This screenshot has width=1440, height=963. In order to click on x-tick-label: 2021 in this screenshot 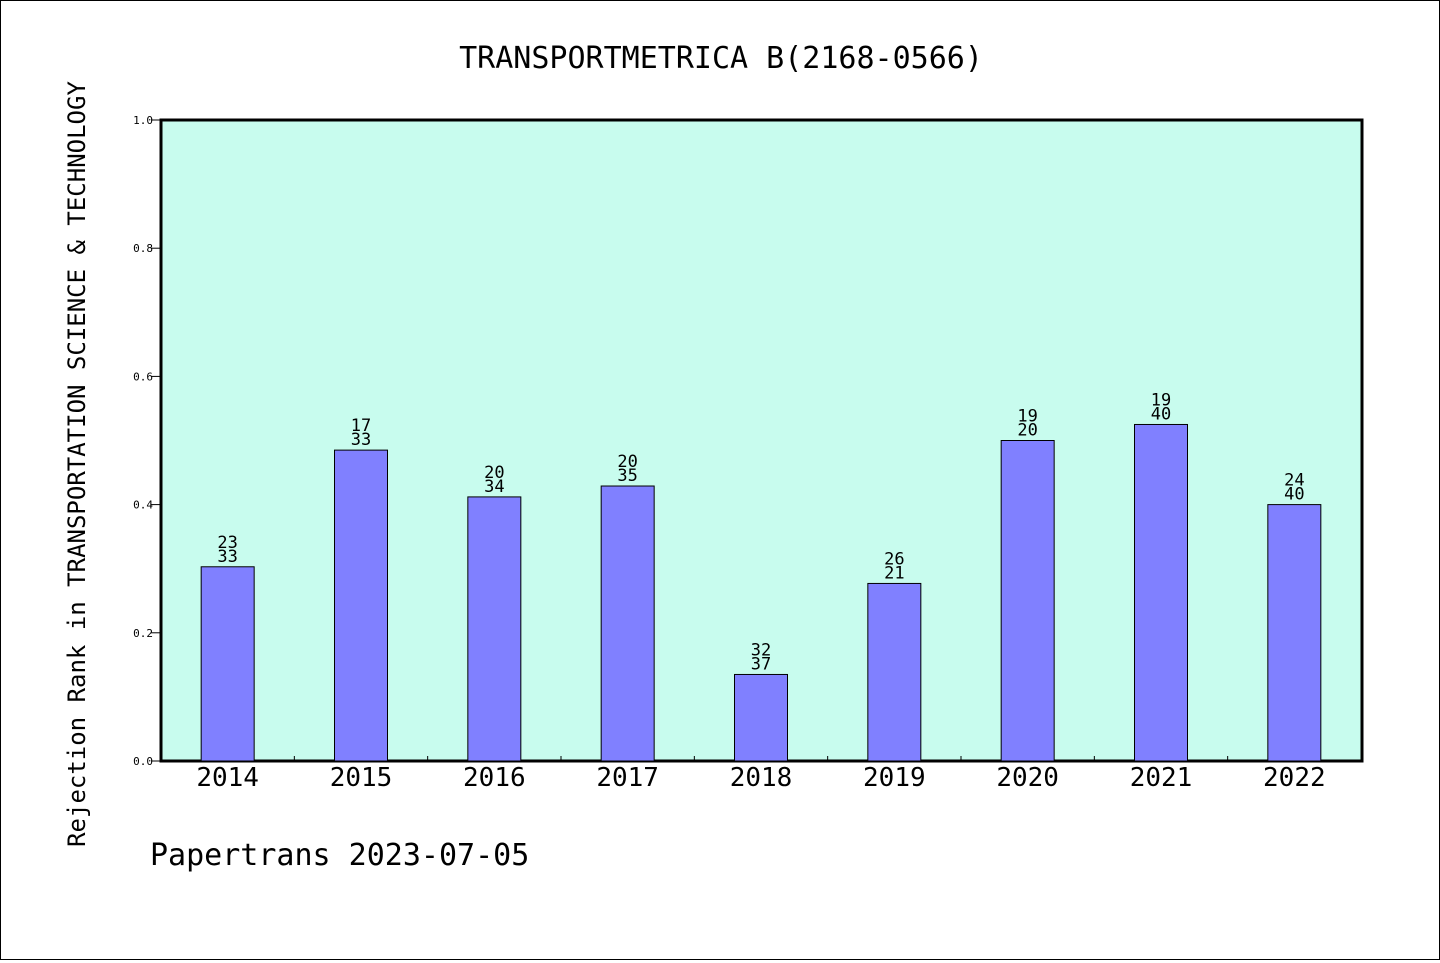, I will do `click(1161, 778)`.